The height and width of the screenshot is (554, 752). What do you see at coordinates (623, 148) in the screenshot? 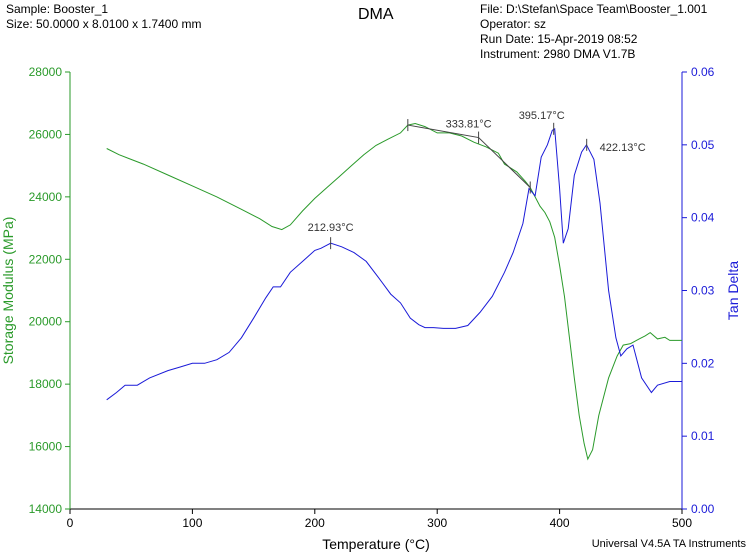
I see `annotation-label: 422.13°C` at bounding box center [623, 148].